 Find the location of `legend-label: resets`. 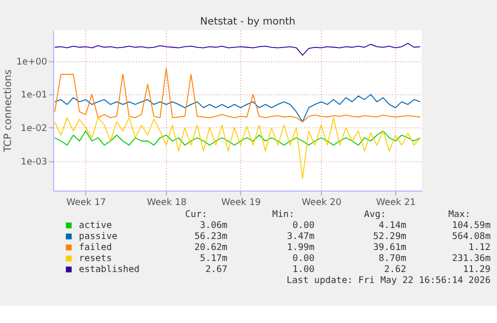

legend-label: resets is located at coordinates (95, 258).